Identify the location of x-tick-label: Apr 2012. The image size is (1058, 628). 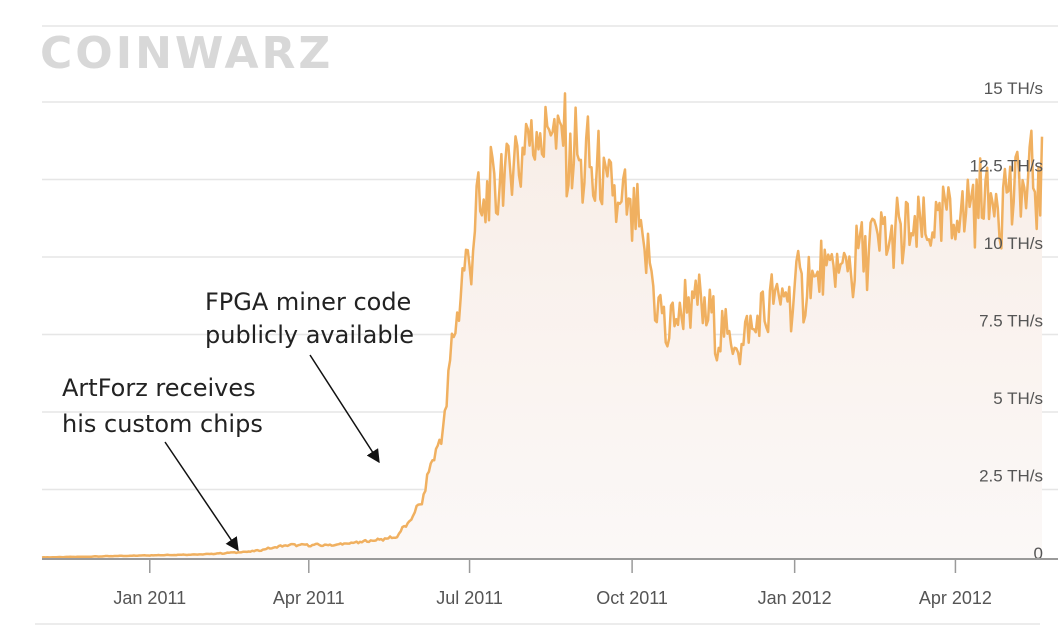
(955, 598).